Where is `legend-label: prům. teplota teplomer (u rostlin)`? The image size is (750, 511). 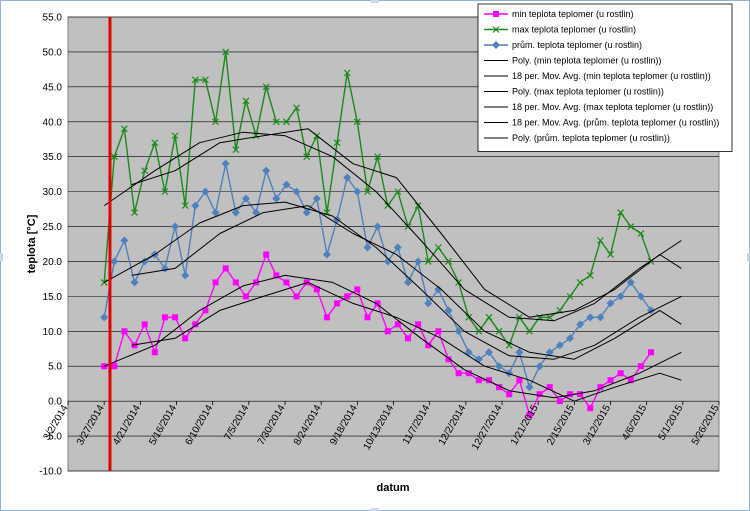 legend-label: prům. teplota teplomer (u rostlin) is located at coordinates (577, 45).